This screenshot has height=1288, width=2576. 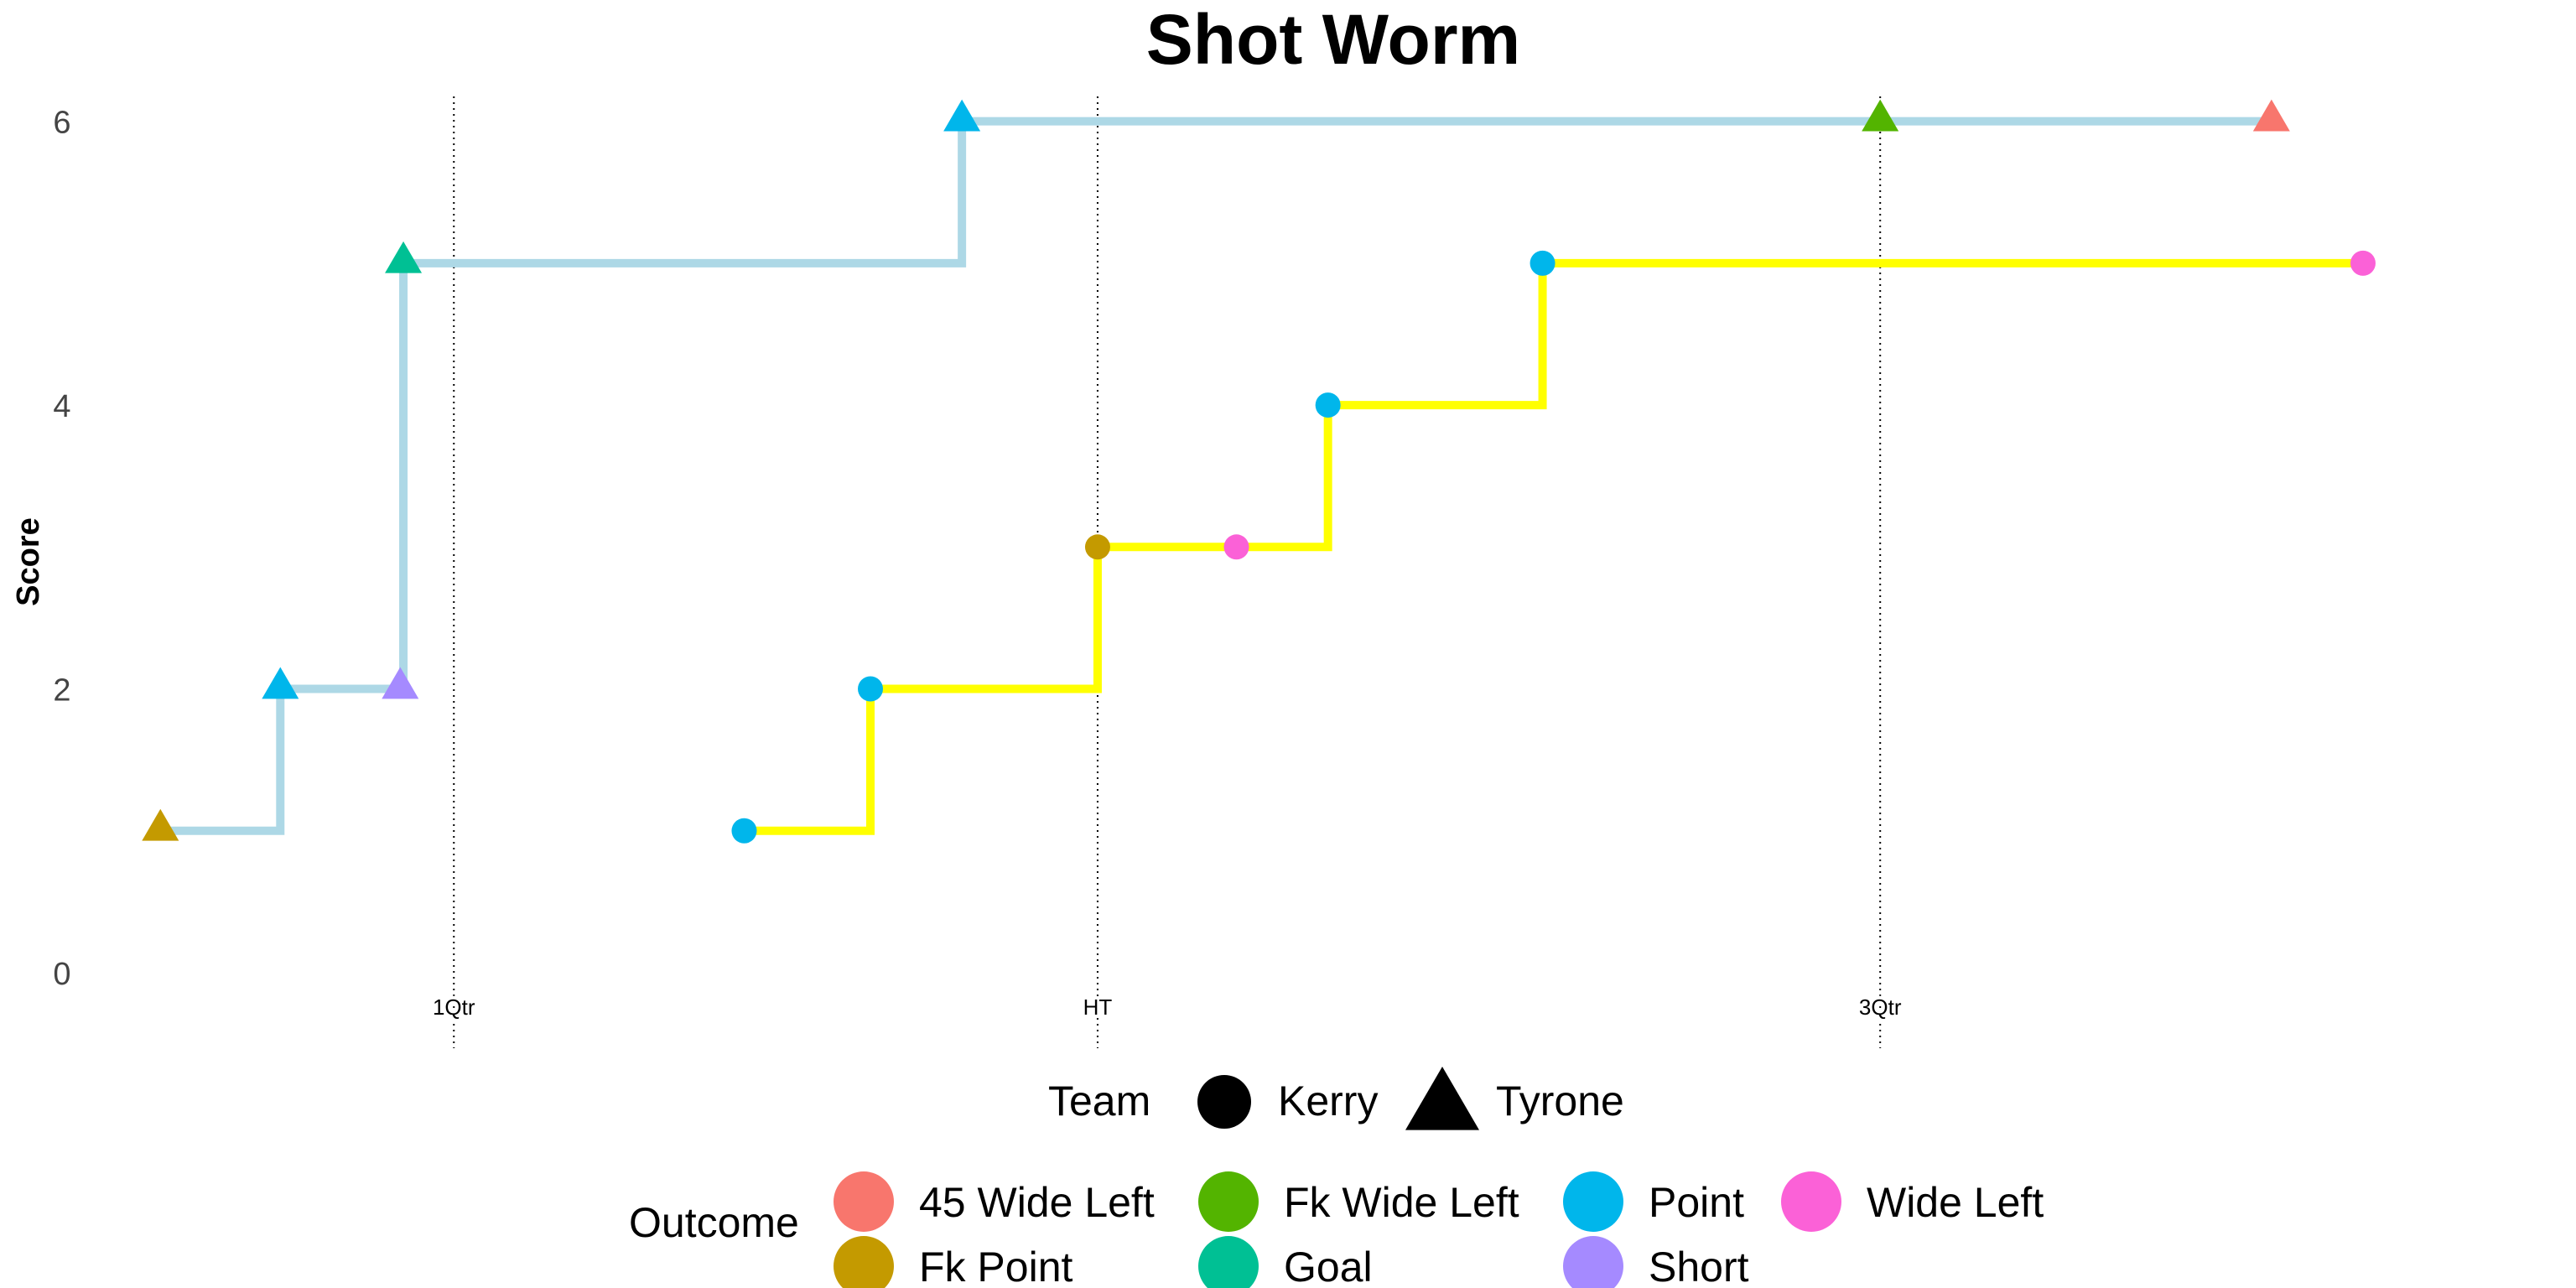 I want to click on chart-title: Shot Worm, so click(x=1333, y=39).